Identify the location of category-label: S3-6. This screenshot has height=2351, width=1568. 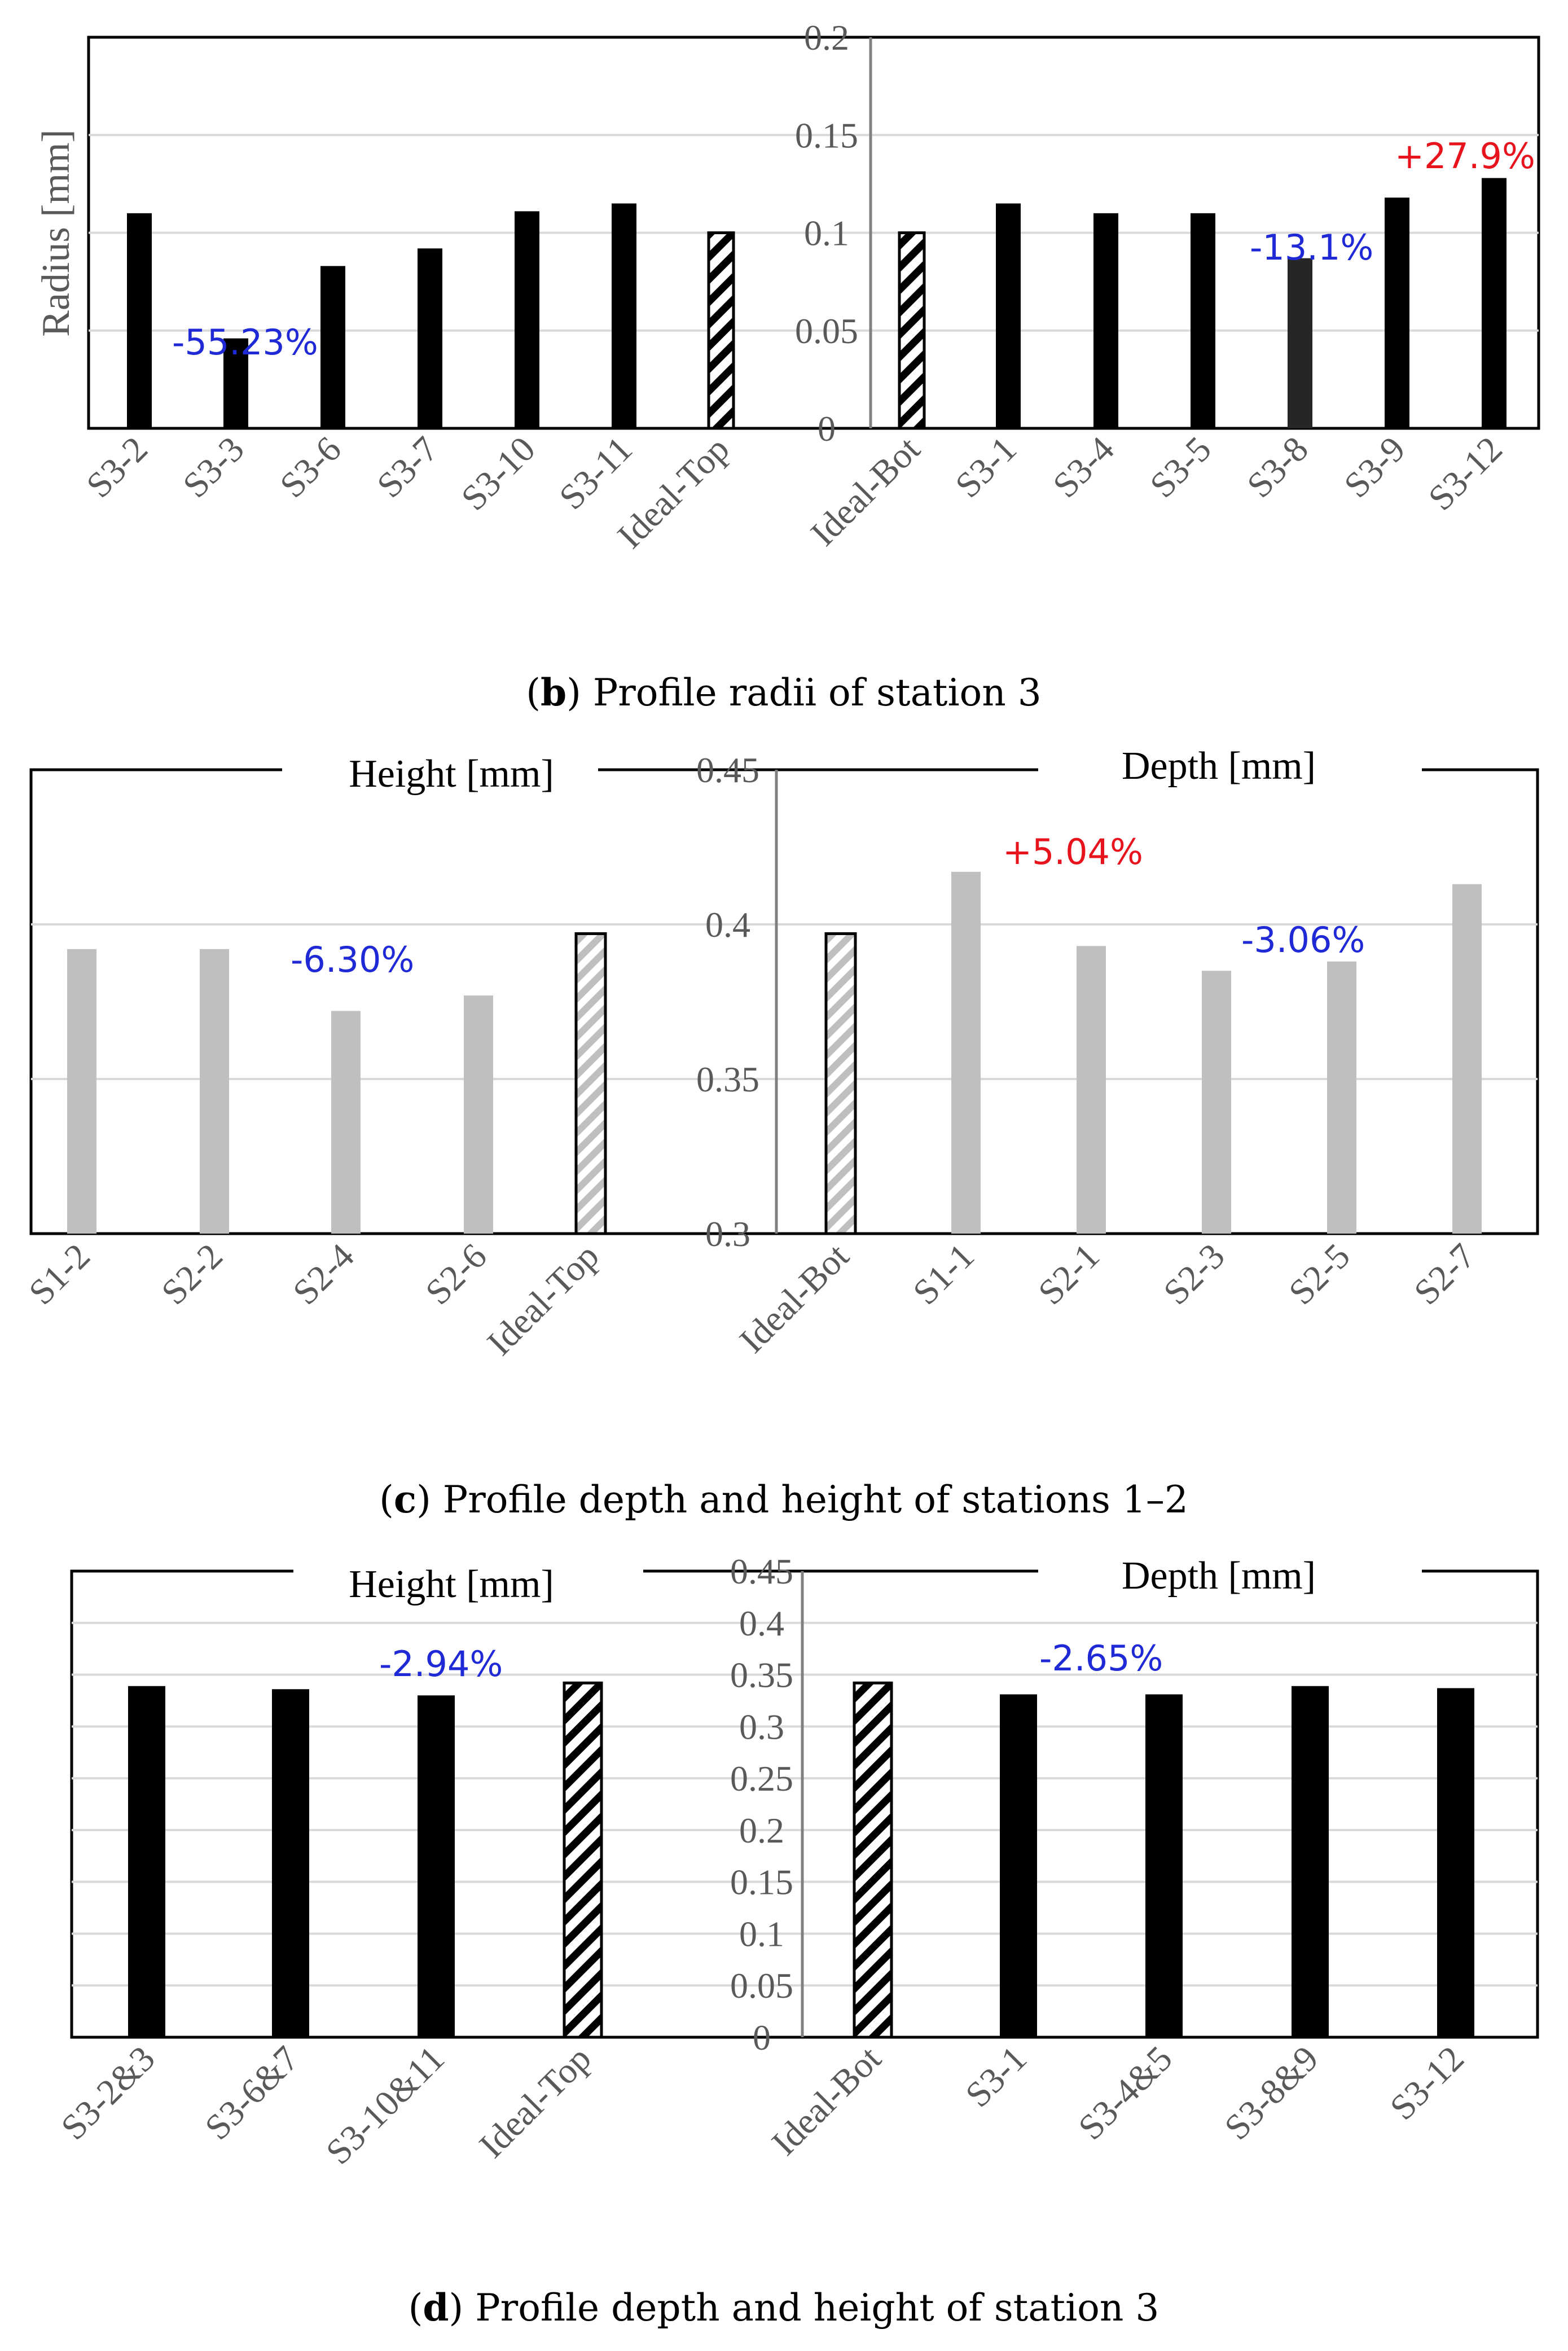
(310, 468).